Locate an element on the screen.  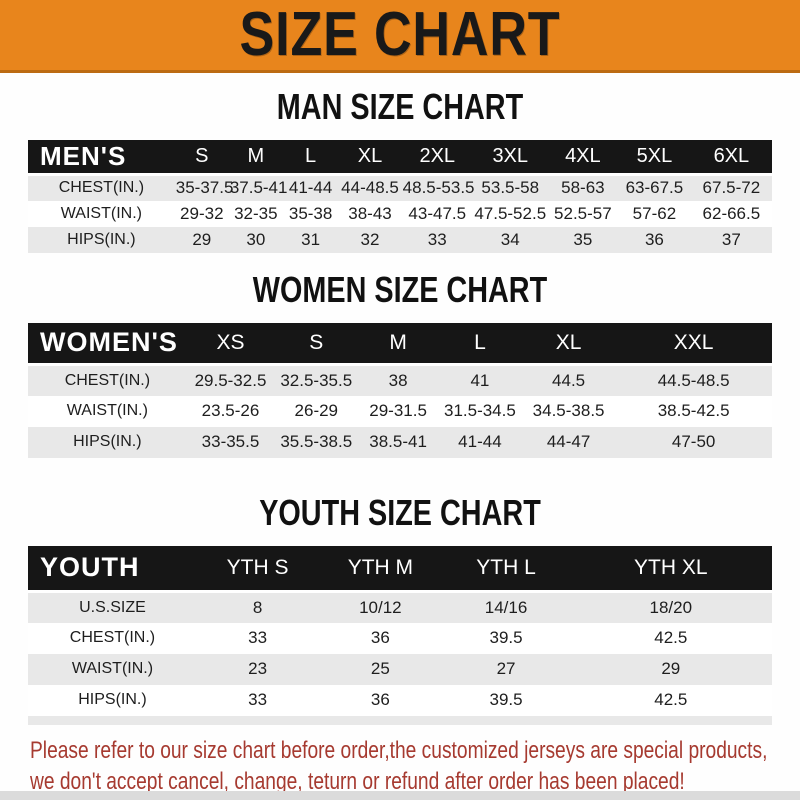
measurement-cell: 67.5-72 is located at coordinates (731, 188).